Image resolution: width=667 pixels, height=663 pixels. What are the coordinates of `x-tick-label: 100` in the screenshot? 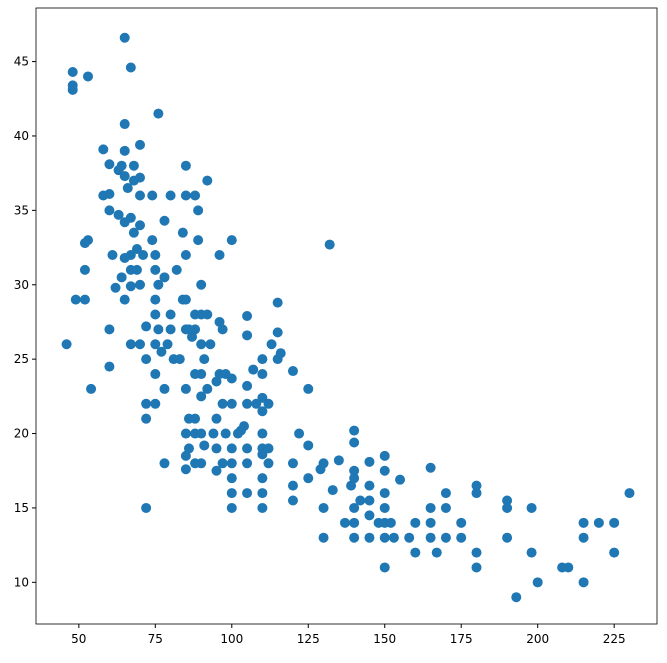 It's located at (231, 639).